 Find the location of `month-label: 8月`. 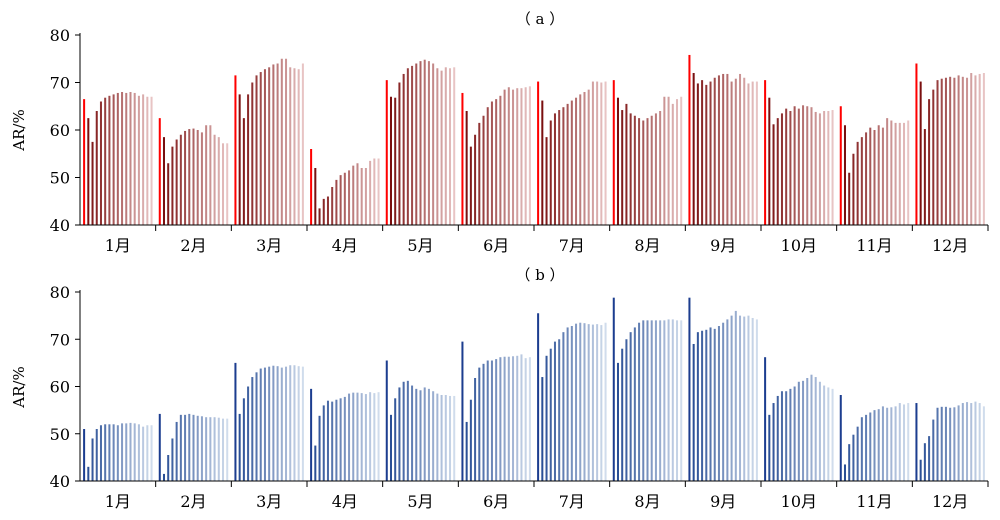

month-label: 8月 is located at coordinates (647, 245).